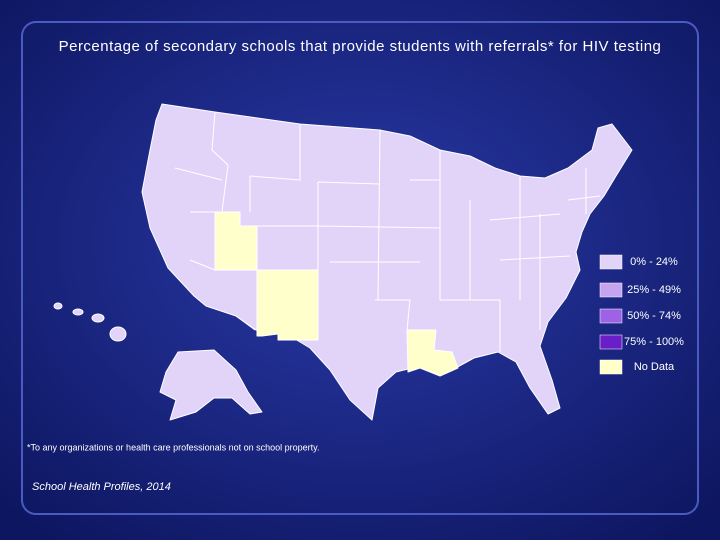 Image resolution: width=720 pixels, height=545 pixels. Describe the element at coordinates (211, 385) in the screenshot. I see `alaska` at that location.